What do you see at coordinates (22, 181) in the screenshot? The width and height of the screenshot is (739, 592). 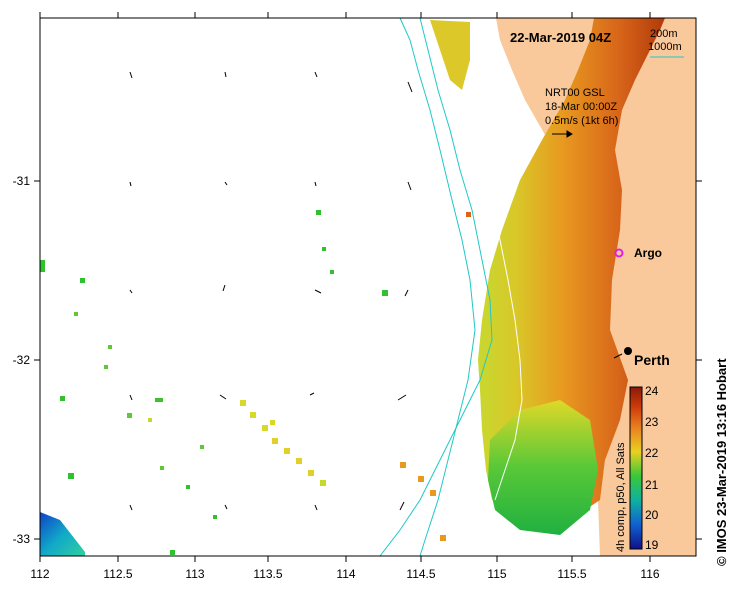 I see `y-tick-label: -31` at bounding box center [22, 181].